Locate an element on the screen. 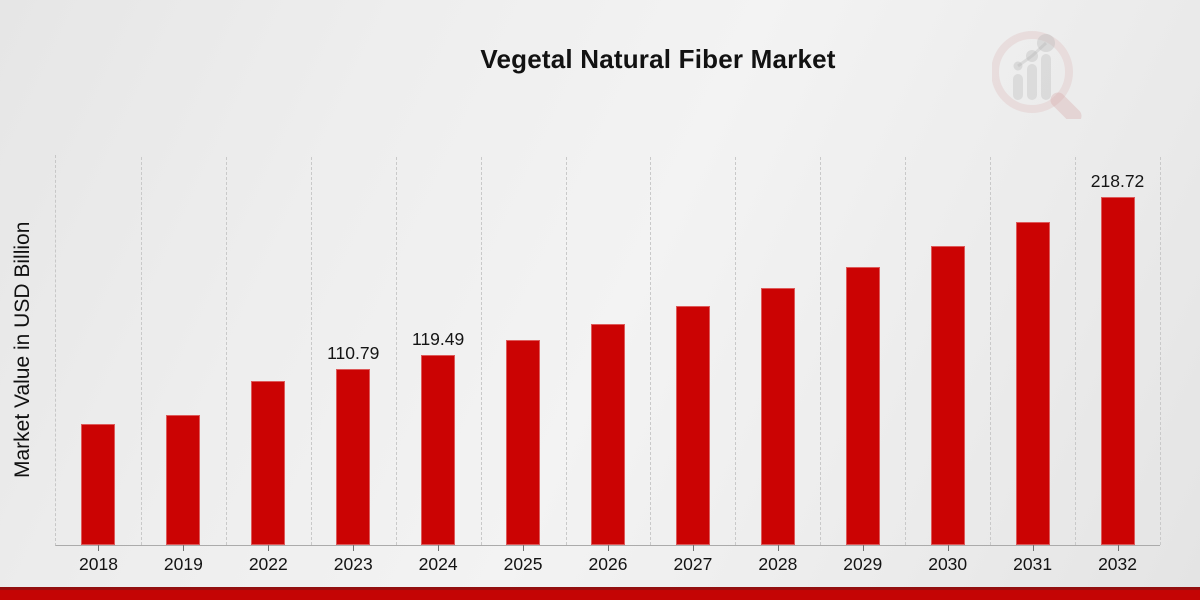 This screenshot has height=600, width=1200. x-axis-label-2031: 2031 is located at coordinates (1033, 564).